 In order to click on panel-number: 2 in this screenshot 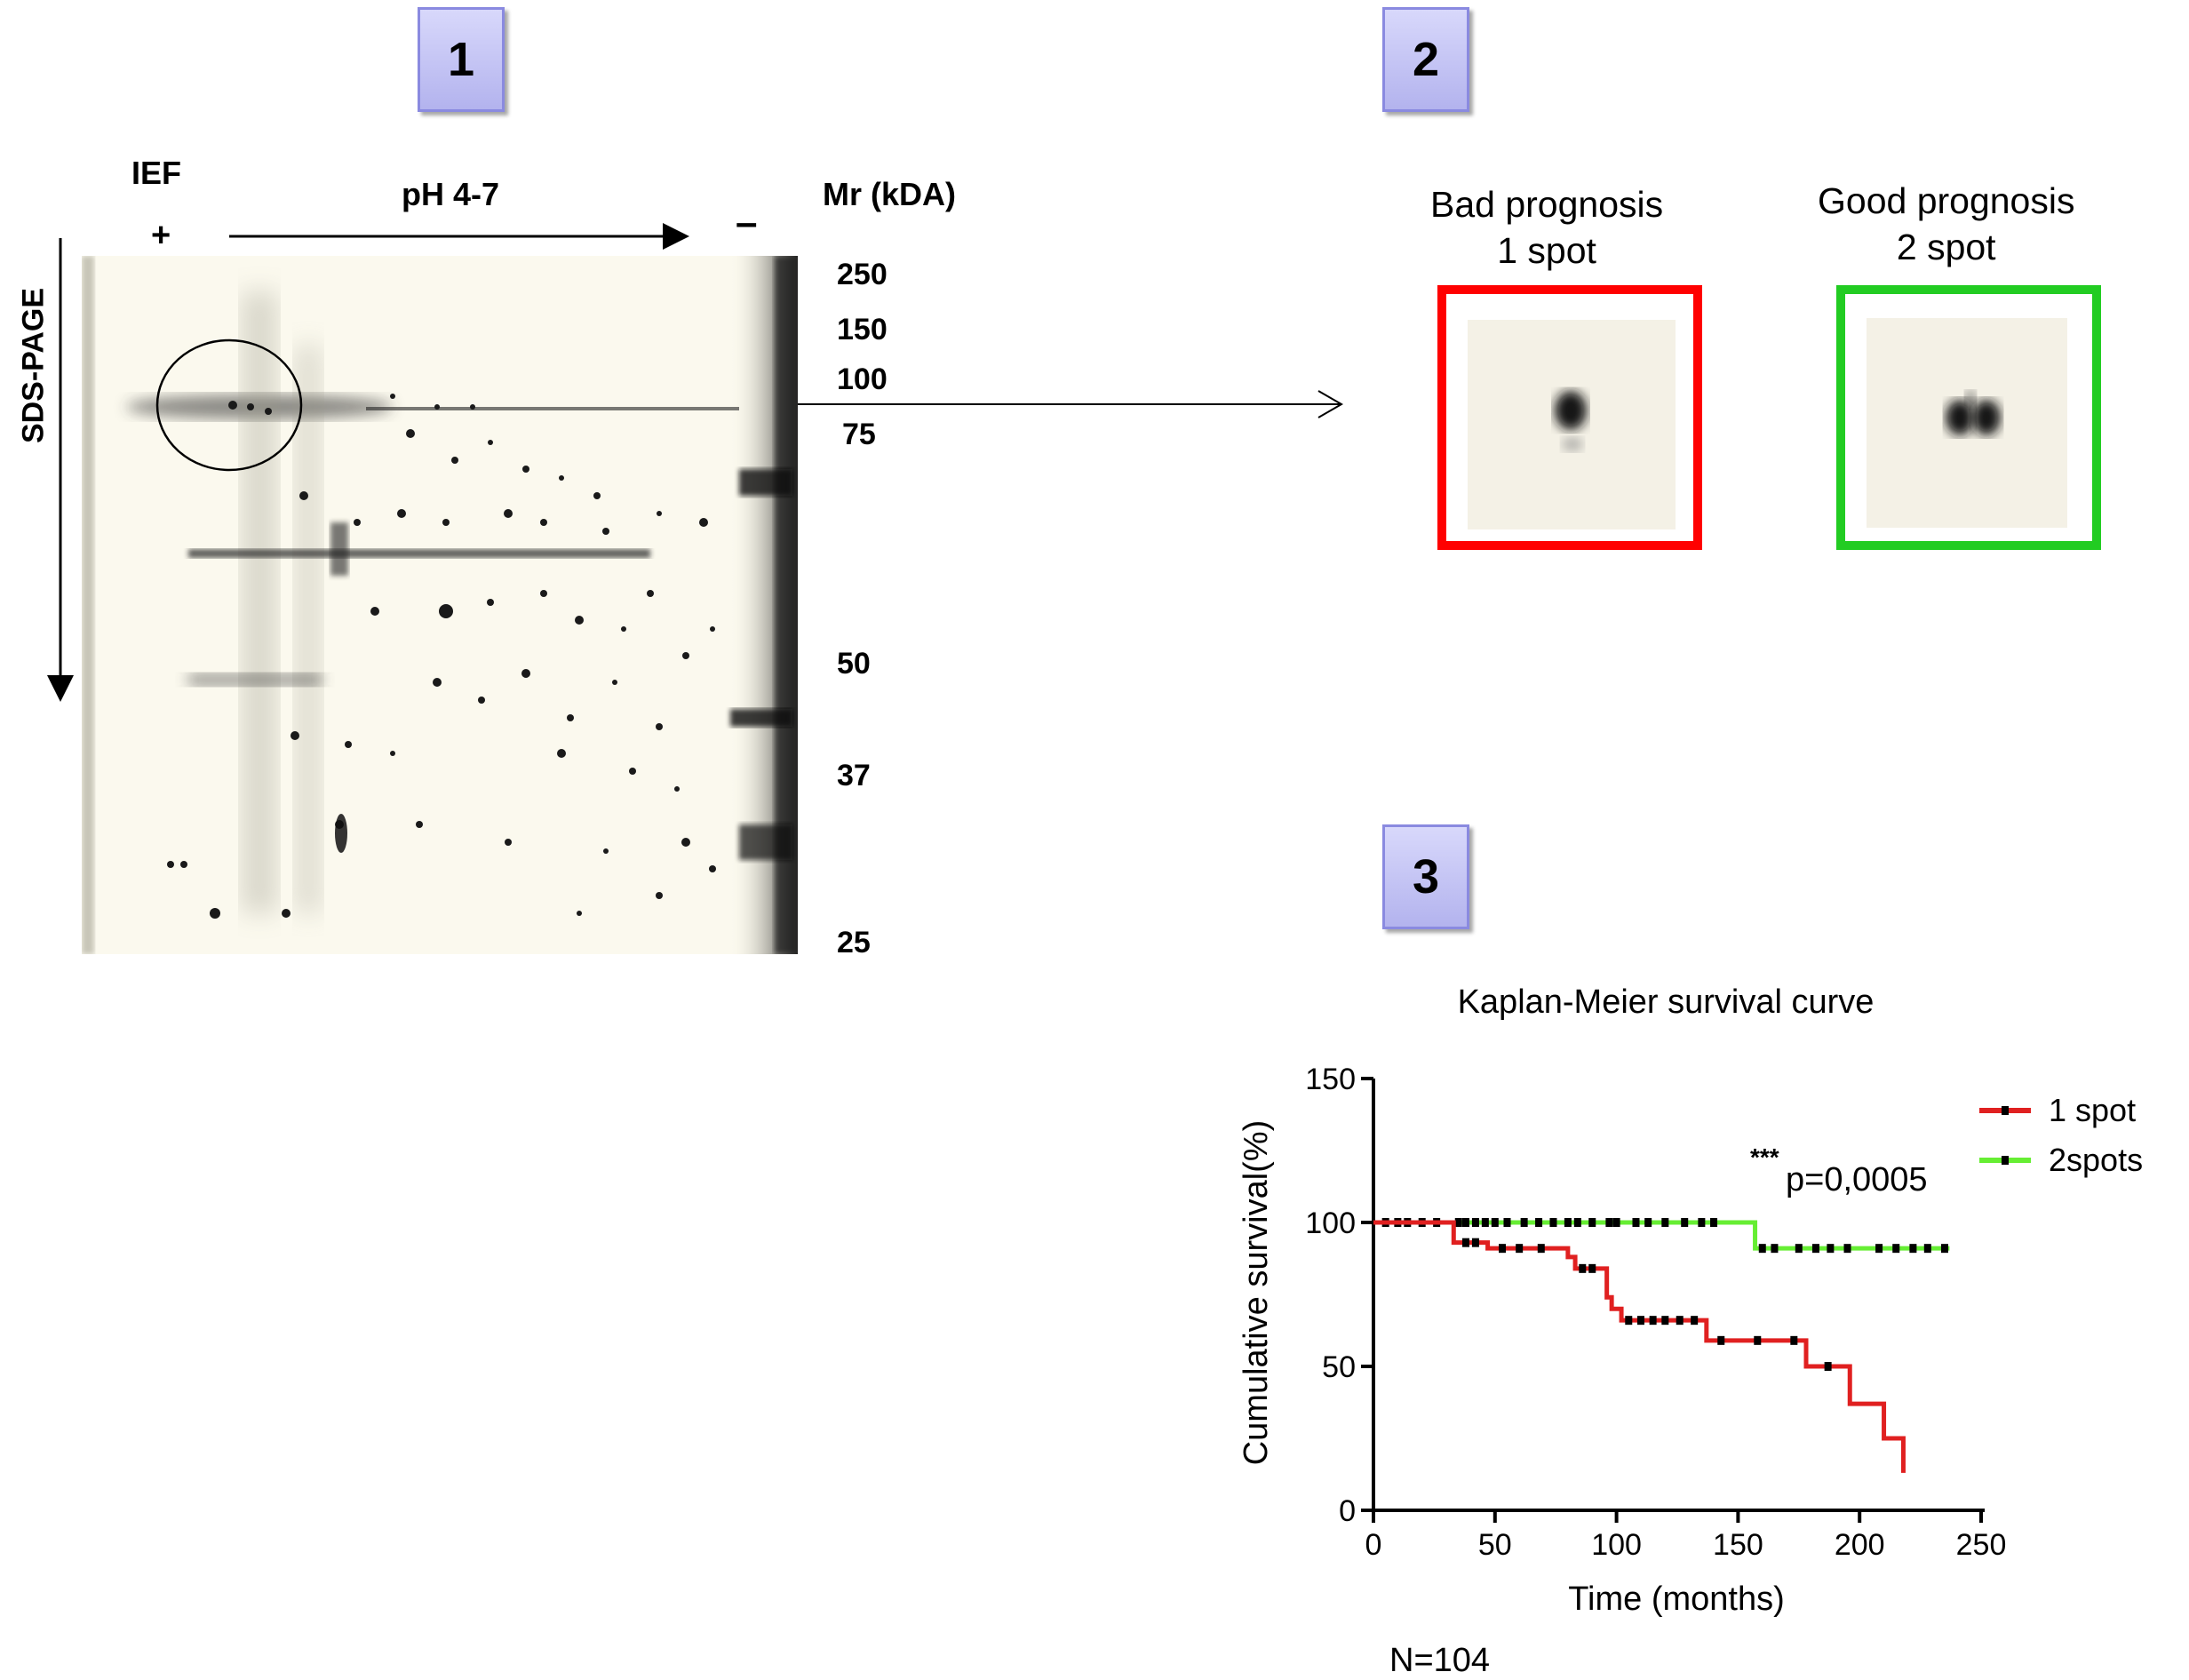, I will do `click(1426, 59)`.